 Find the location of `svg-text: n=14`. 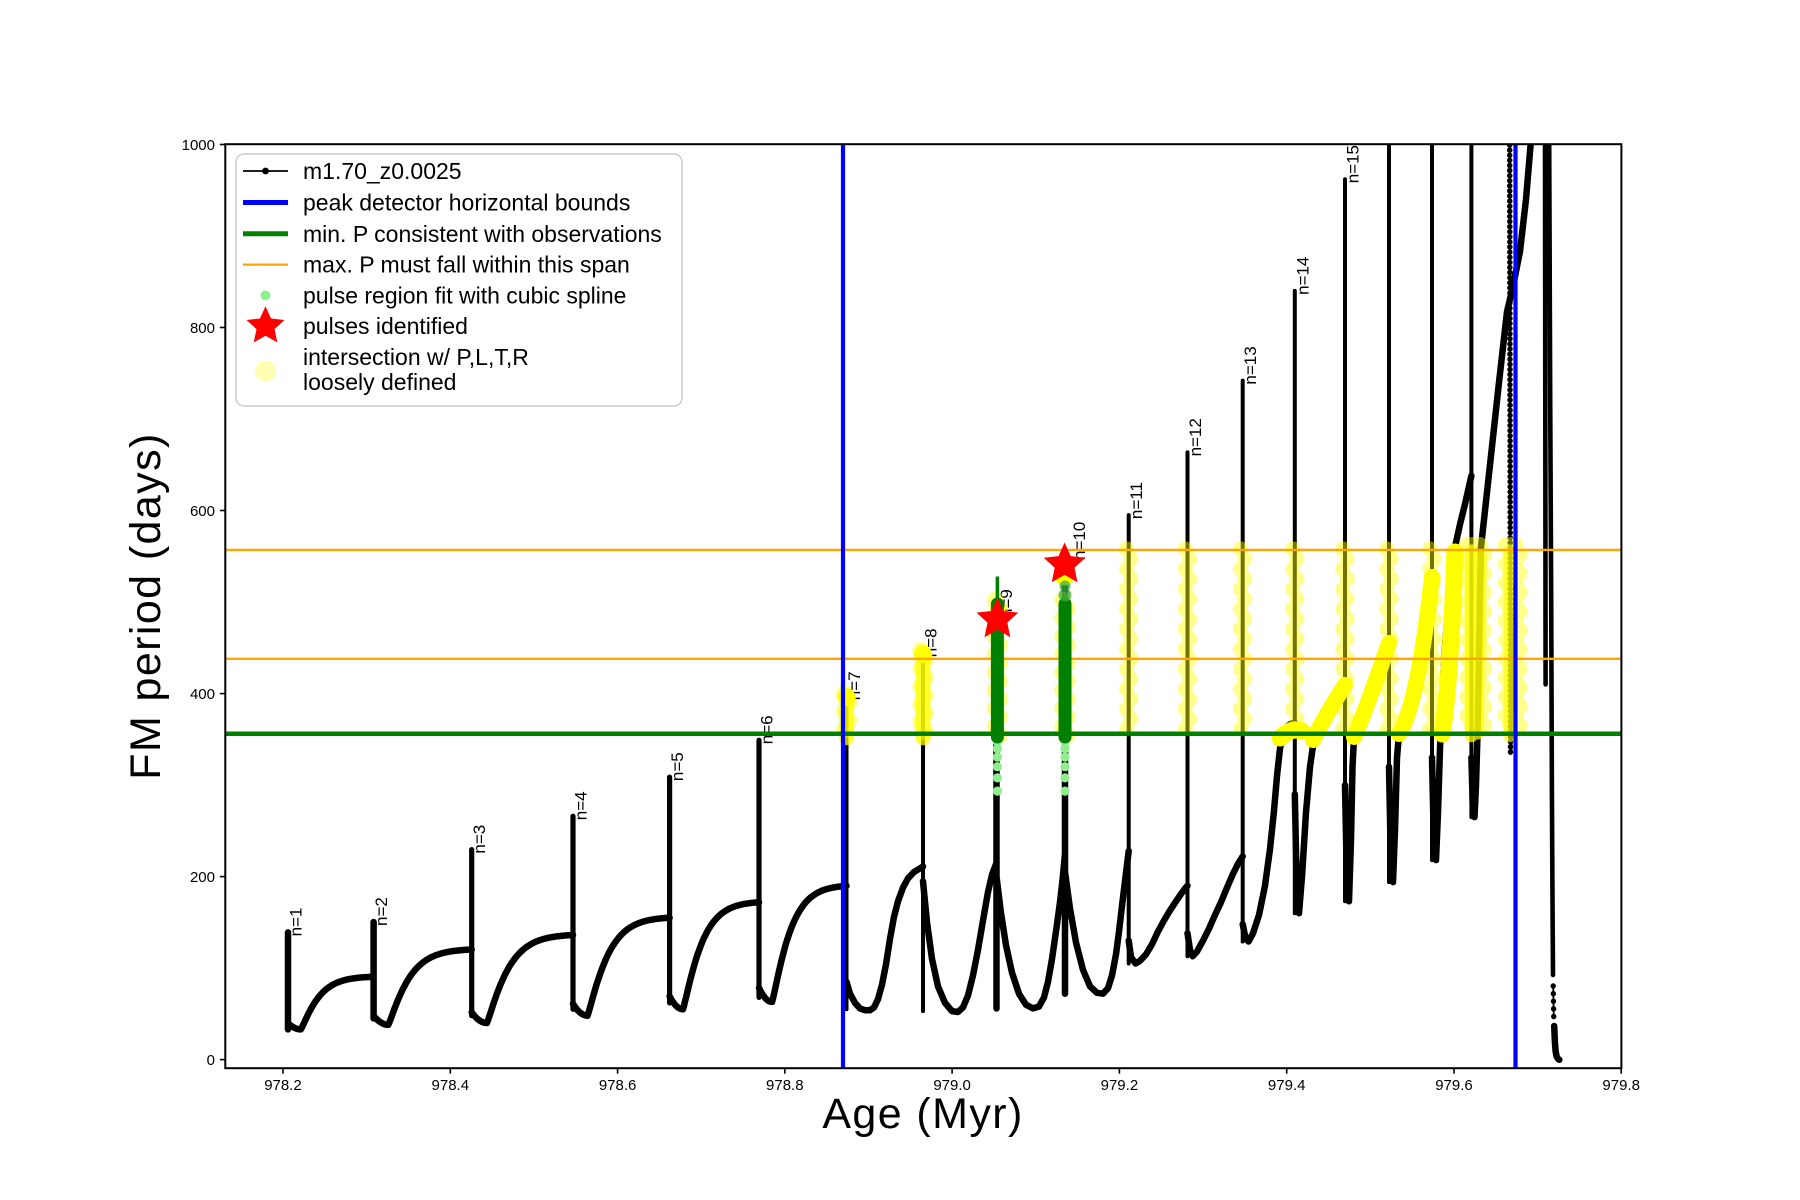

svg-text: n=14 is located at coordinates (1302, 276).